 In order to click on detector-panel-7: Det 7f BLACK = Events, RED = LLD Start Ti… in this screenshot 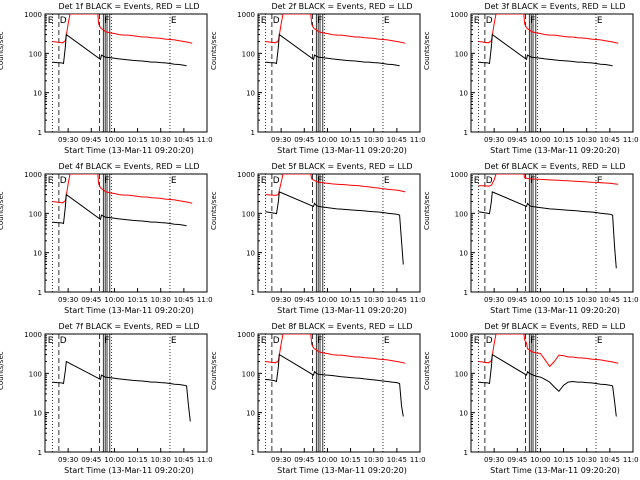, I will do `click(106, 400)`.